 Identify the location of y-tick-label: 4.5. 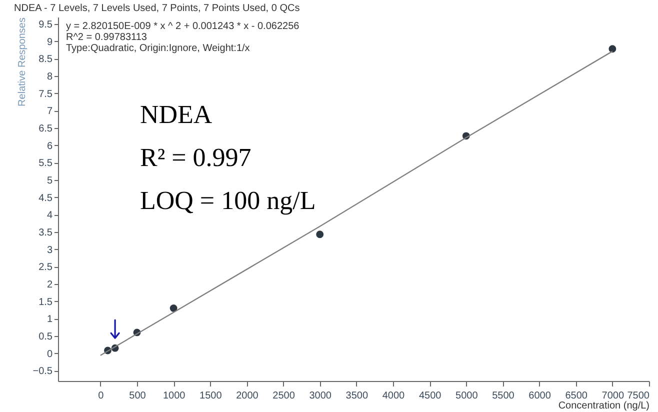
(45, 198).